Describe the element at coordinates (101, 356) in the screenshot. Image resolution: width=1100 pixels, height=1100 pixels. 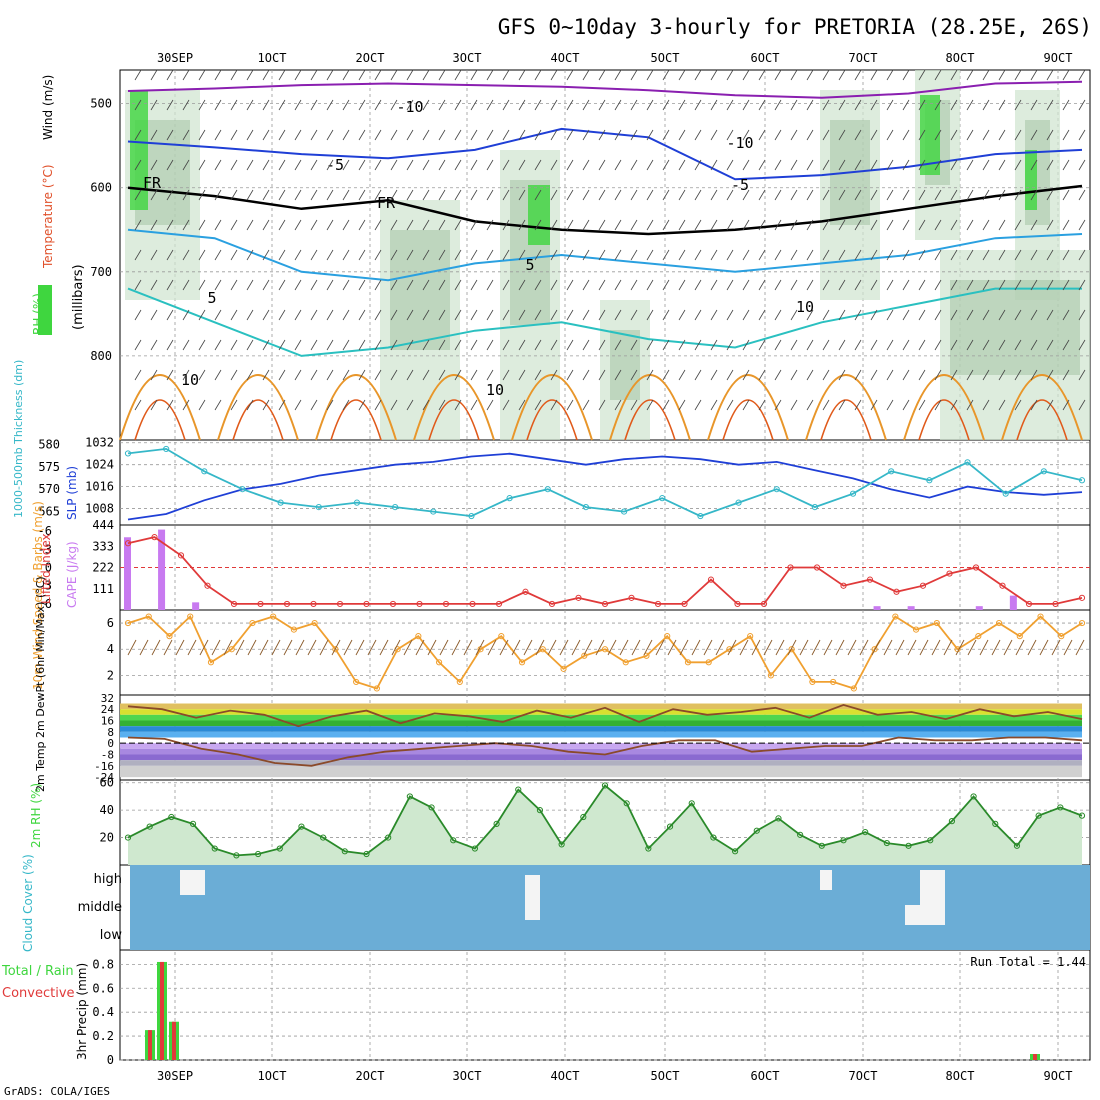
I see `y-tick-pressure: 800` at that location.